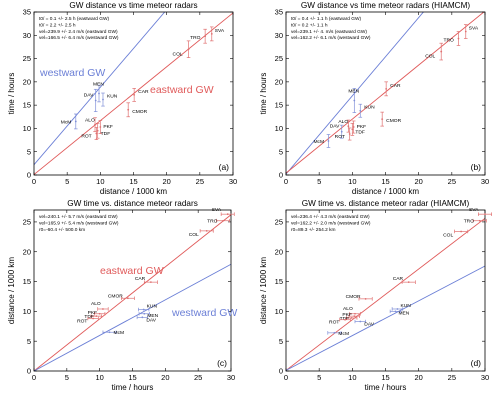 The height and width of the screenshot is (403, 500). What do you see at coordinates (224, 167) in the screenshot?
I see `panel-label: (a)` at bounding box center [224, 167].